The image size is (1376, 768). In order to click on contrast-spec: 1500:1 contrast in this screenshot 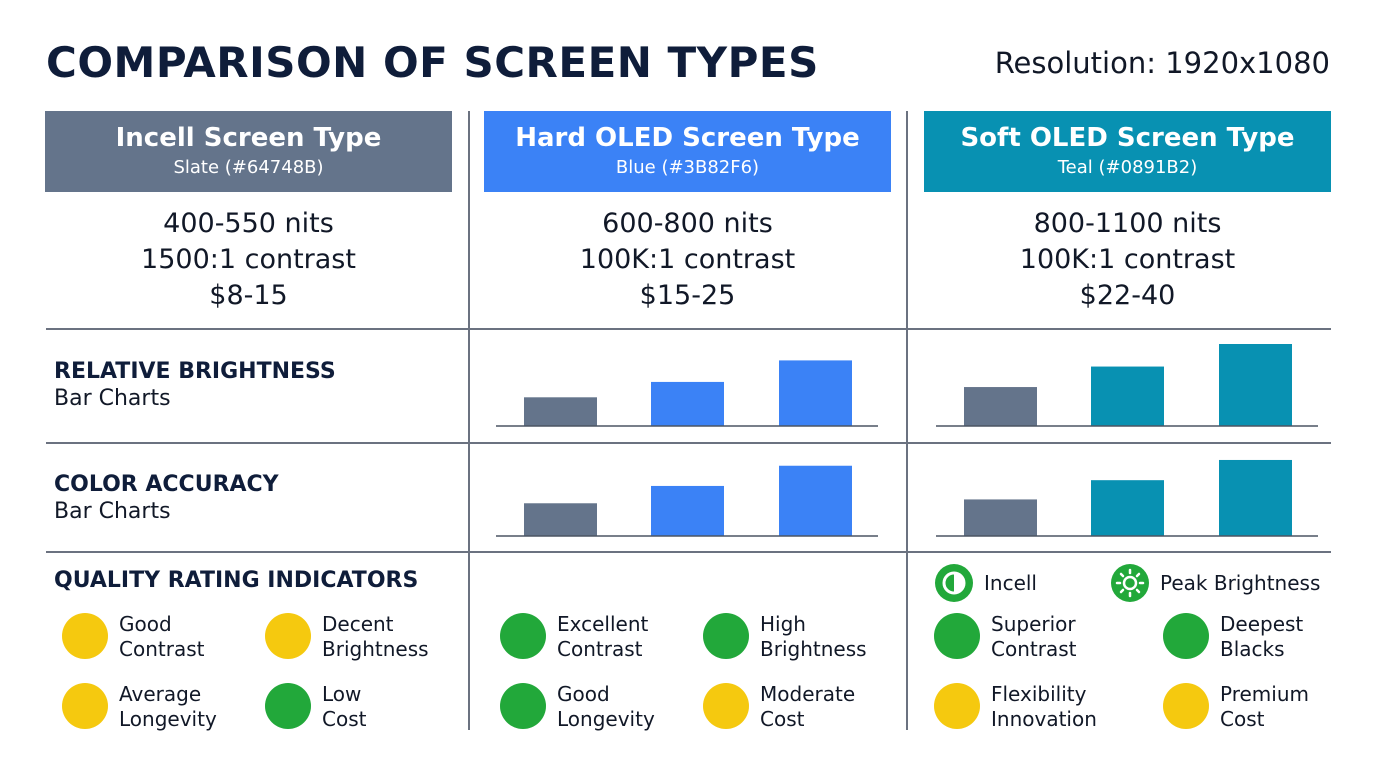, I will do `click(248, 259)`.